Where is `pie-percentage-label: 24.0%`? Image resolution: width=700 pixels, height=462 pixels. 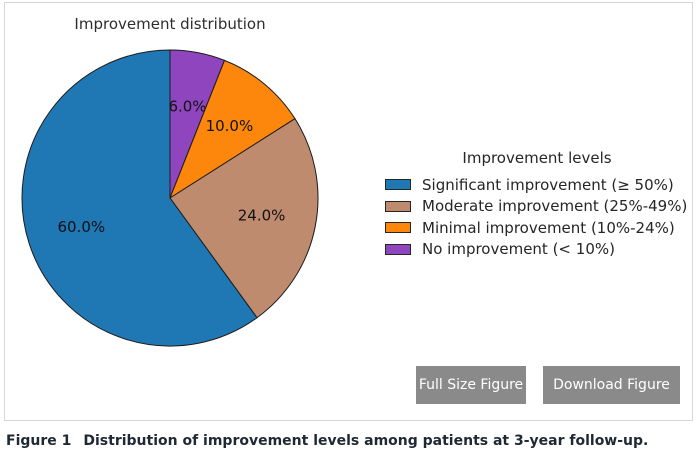
pie-percentage-label: 24.0% is located at coordinates (262, 216).